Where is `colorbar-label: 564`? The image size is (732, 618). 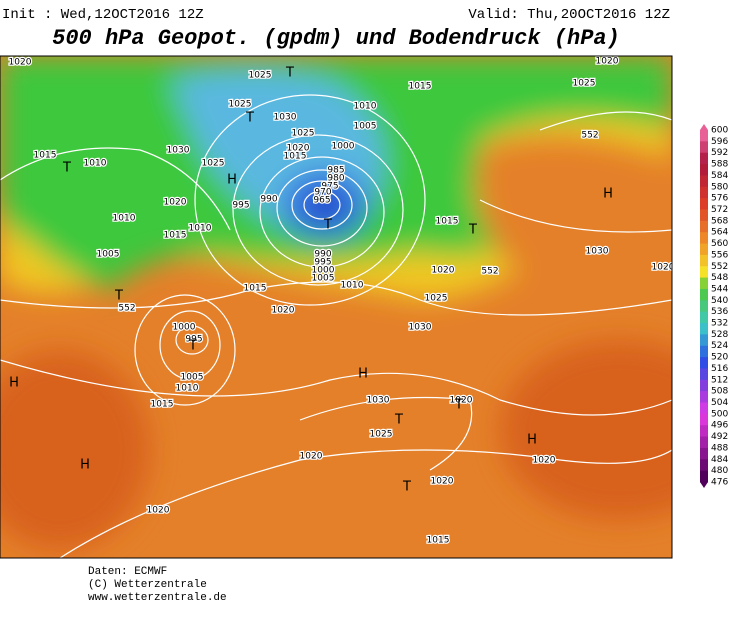 colorbar-label: 564 is located at coordinates (719, 233).